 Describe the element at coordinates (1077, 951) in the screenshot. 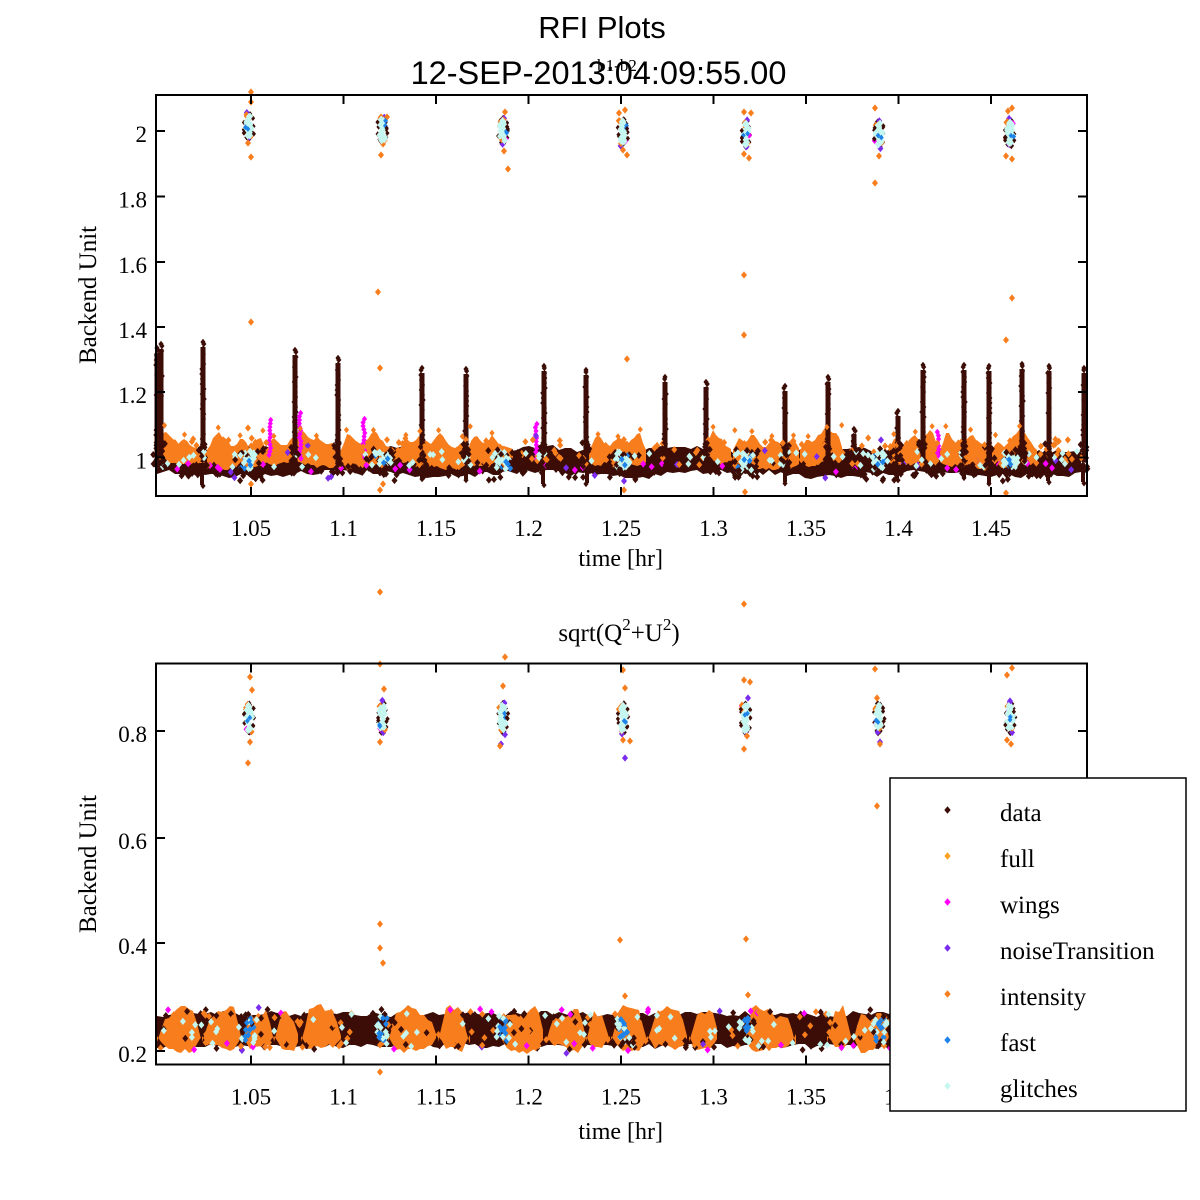

I see `svg-text: noiseTransition` at that location.